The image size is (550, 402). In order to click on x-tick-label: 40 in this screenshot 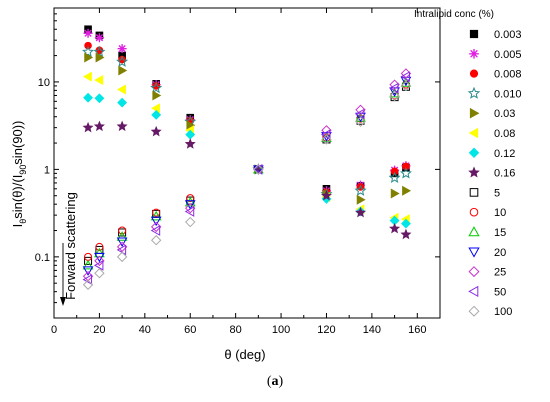, I will do `click(145, 330)`.